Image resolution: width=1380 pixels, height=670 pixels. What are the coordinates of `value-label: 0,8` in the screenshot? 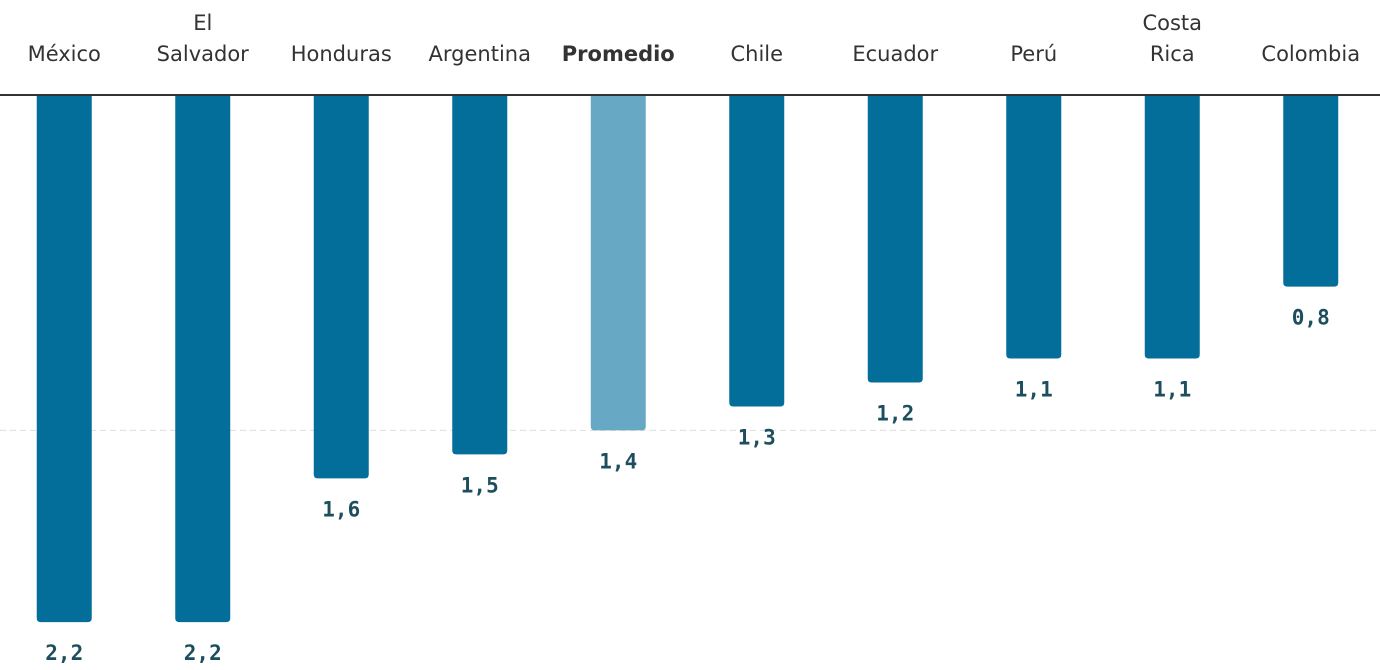 It's located at (1311, 318).